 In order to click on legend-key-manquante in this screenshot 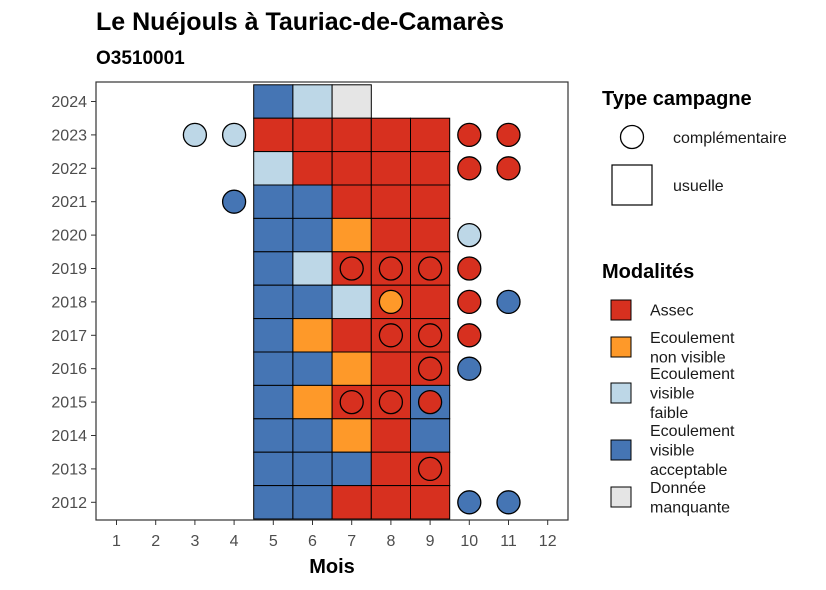, I will do `click(621, 497)`.